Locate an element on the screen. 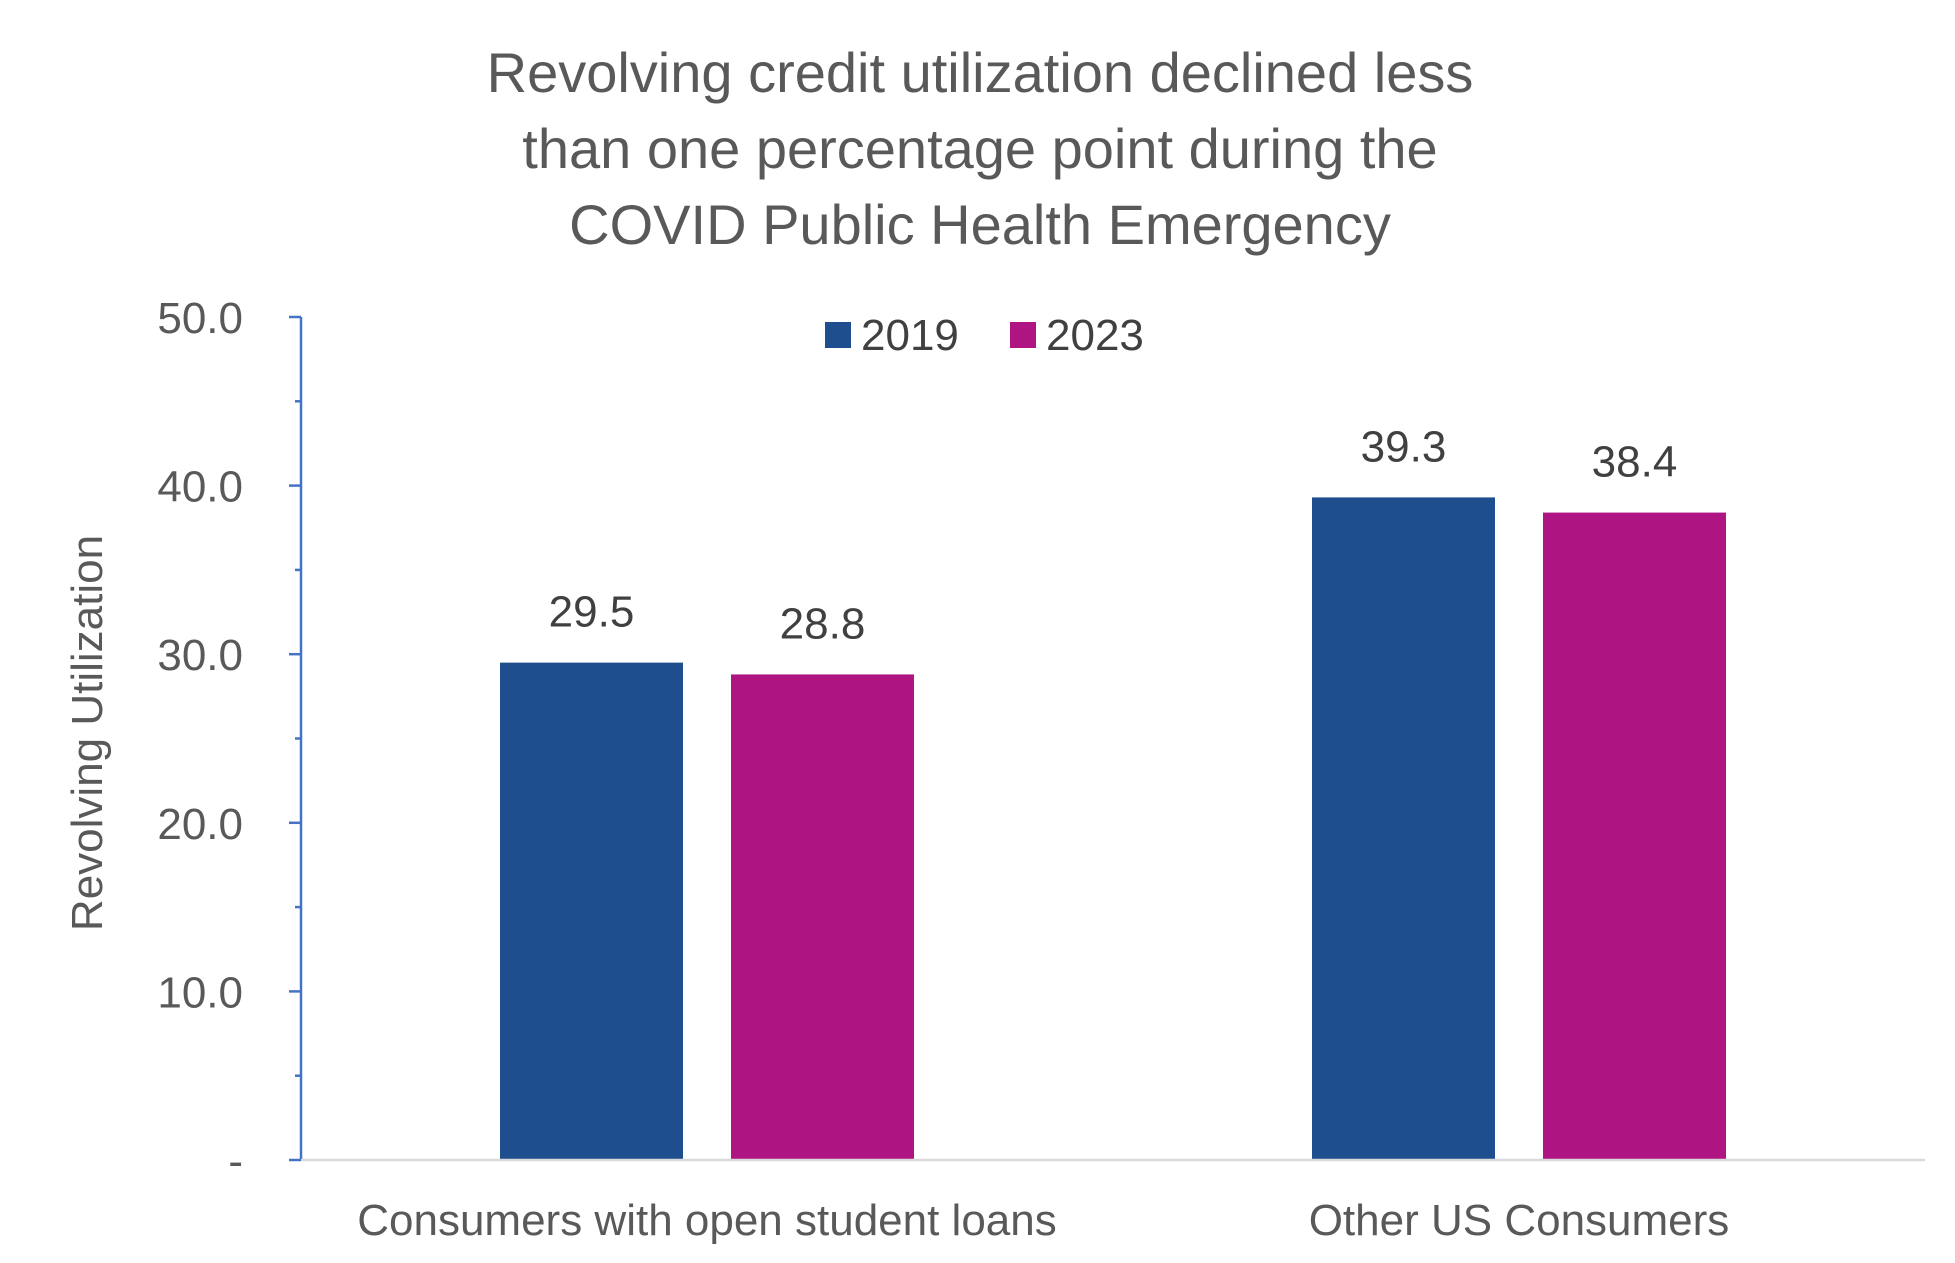 This screenshot has height=1263, width=1955. chart-title-line: than one percentage point during the is located at coordinates (979, 148).